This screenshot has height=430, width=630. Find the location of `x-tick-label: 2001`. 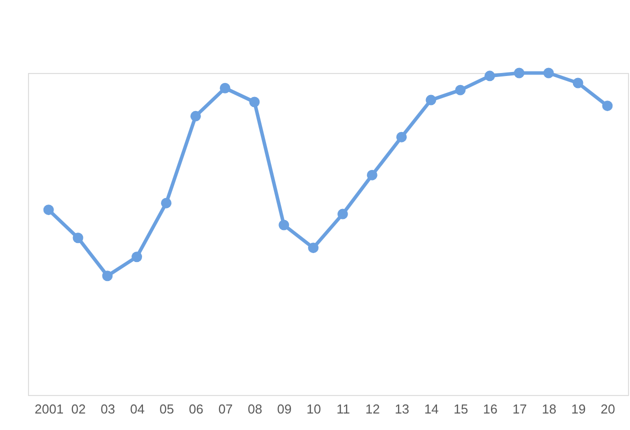

x-tick-label: 2001 is located at coordinates (49, 409).